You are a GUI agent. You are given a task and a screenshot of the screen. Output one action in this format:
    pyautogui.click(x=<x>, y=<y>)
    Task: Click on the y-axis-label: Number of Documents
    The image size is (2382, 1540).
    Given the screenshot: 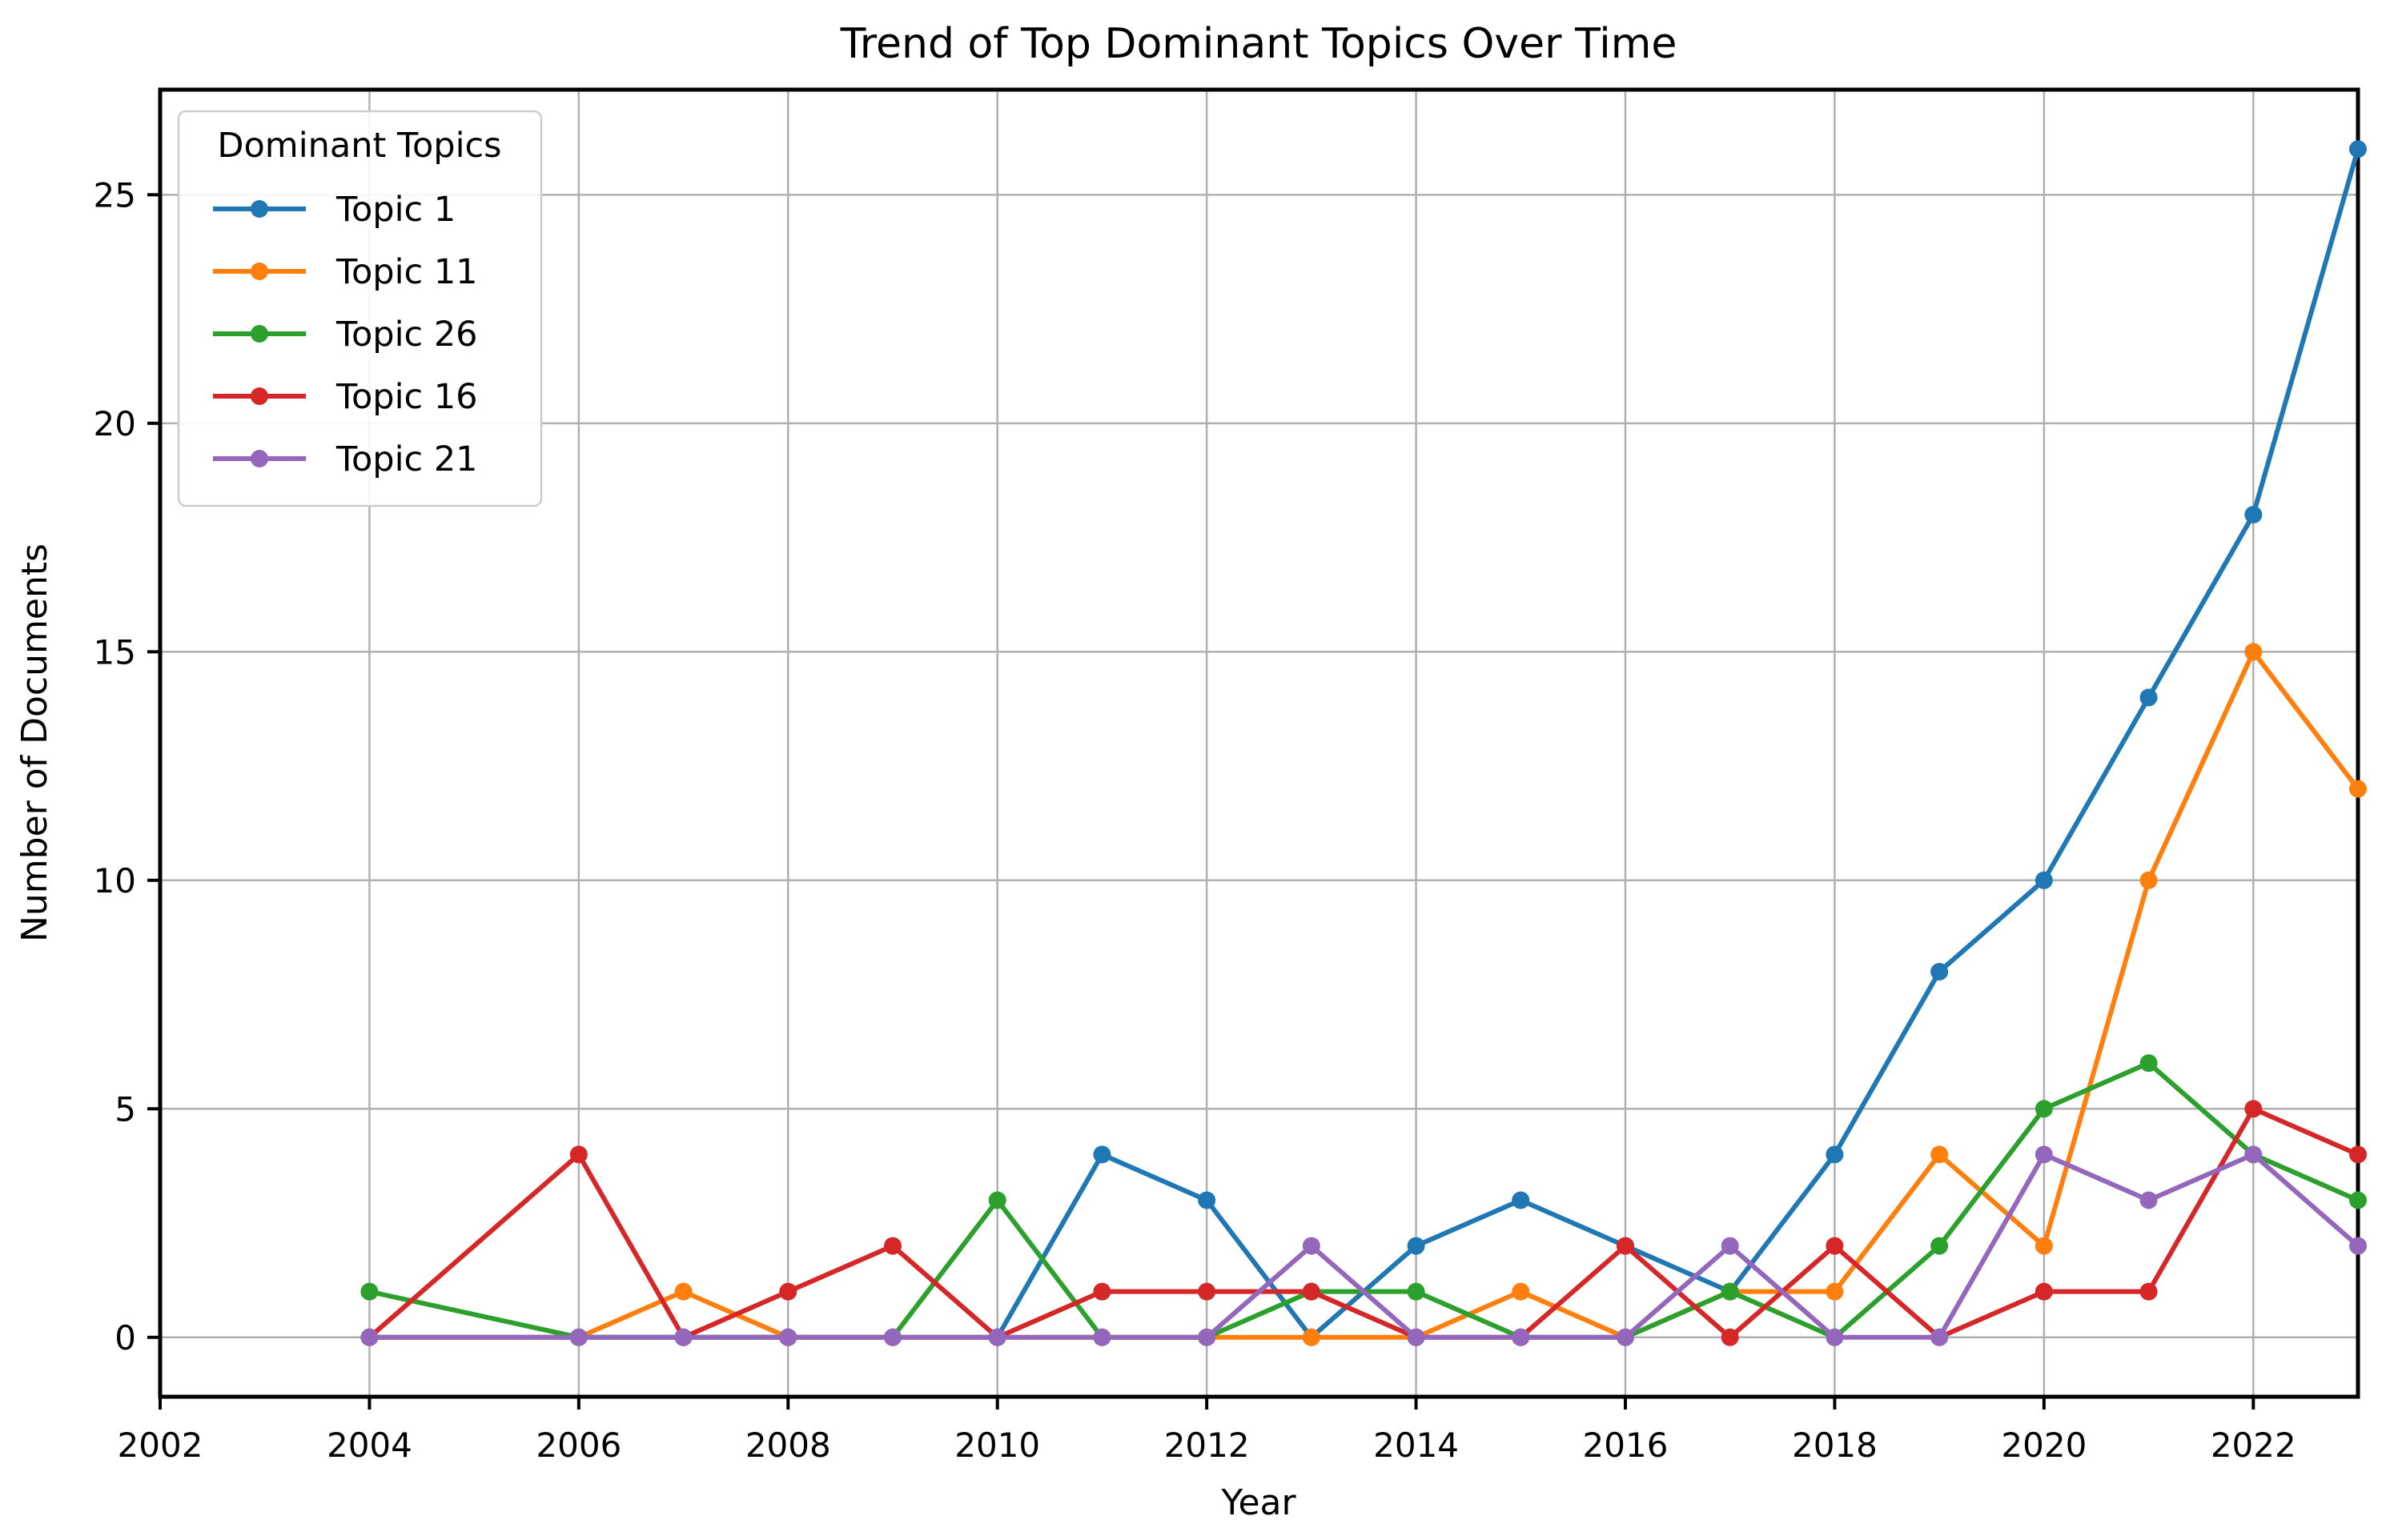 What is the action you would take?
    pyautogui.click(x=34, y=742)
    